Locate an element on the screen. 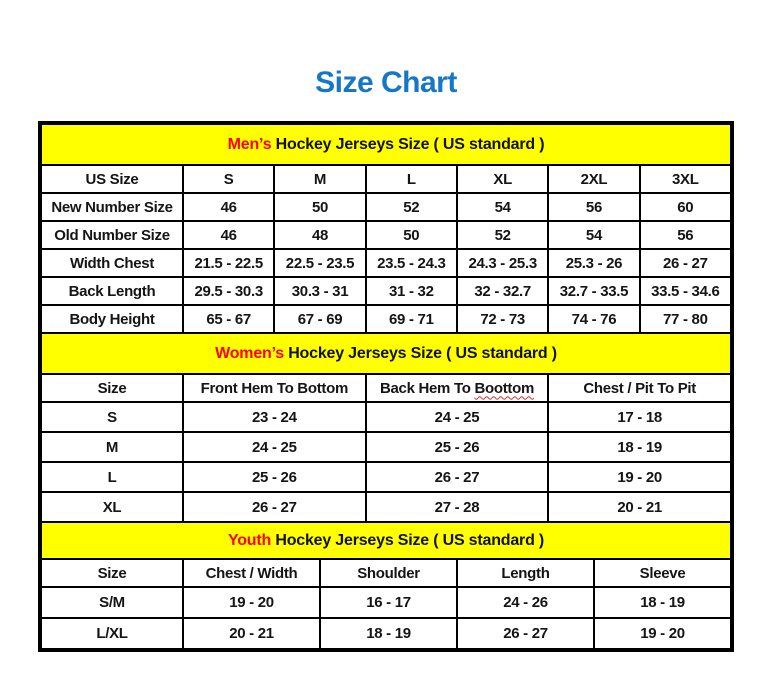 This screenshot has width=776, height=692. table-row: Old Number Size 46 48 50 52 54 56 is located at coordinates (386, 235).